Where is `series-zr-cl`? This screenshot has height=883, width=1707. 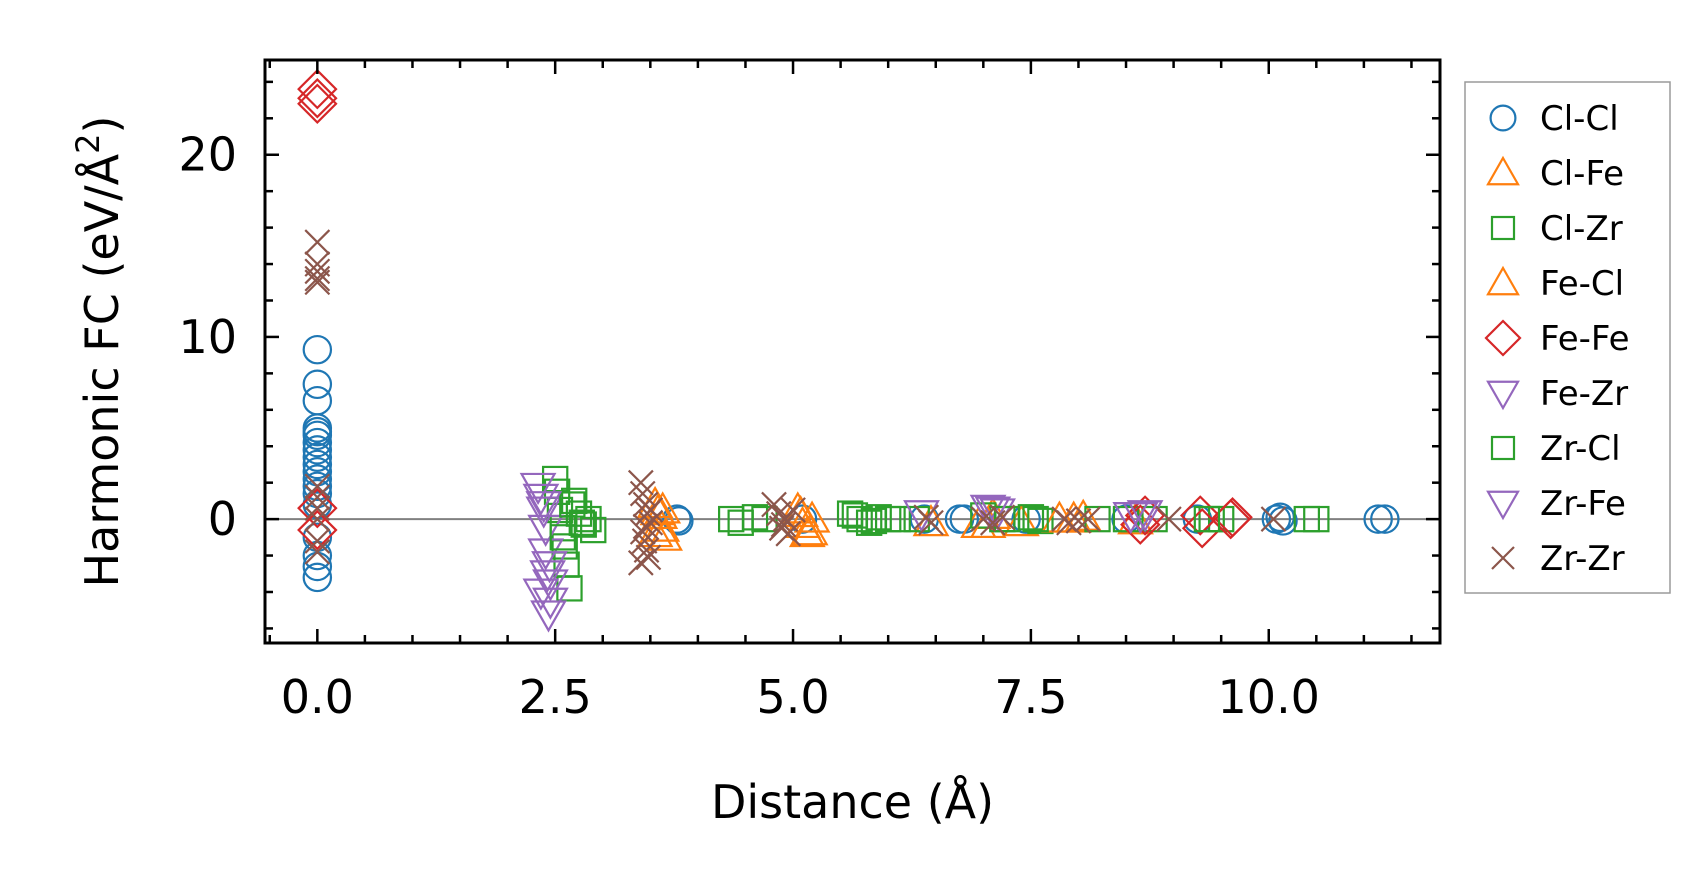
series-zr-cl is located at coordinates (885, 521).